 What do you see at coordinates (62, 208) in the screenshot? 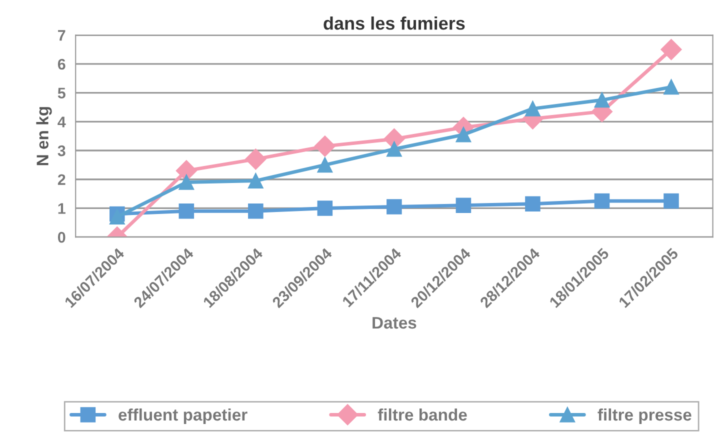
I see `y-tick-label: 1` at bounding box center [62, 208].